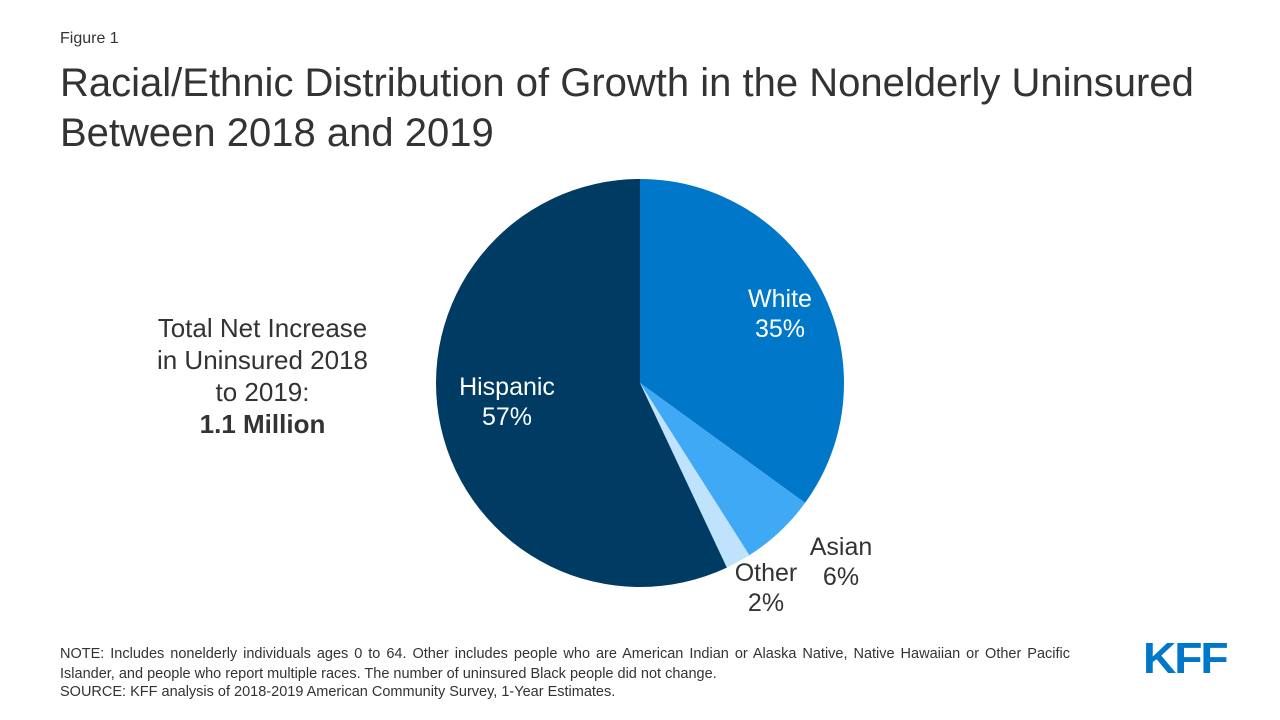 This screenshot has width=1280, height=720. I want to click on slice-value: 57%, so click(507, 417).